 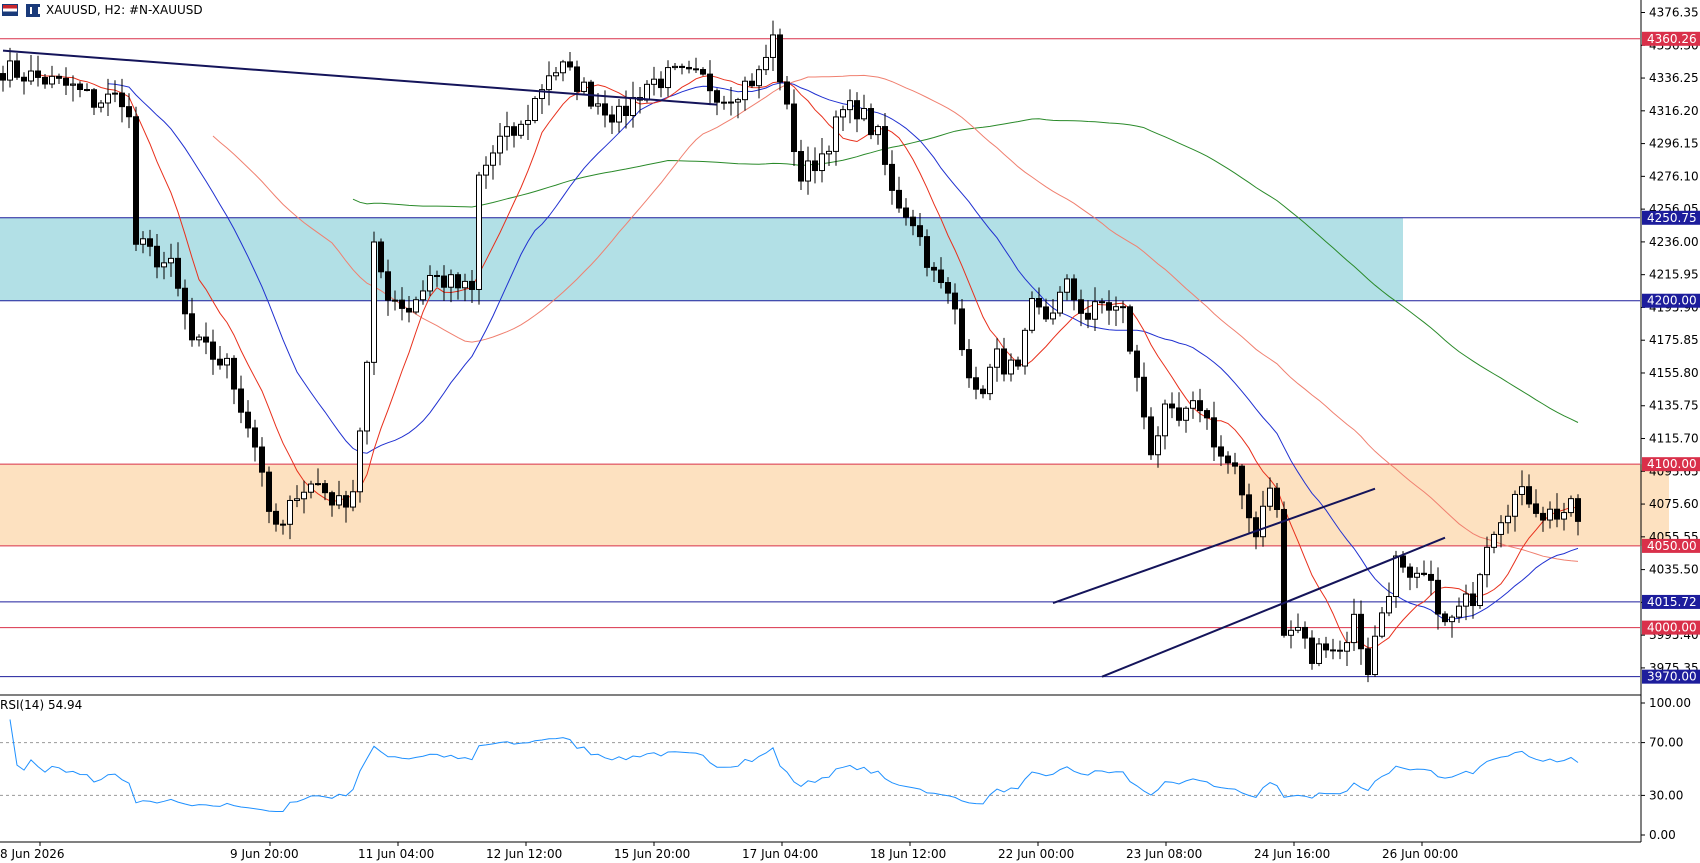 What do you see at coordinates (32, 854) in the screenshot?
I see `time-tick-label: 8 Jun 2026` at bounding box center [32, 854].